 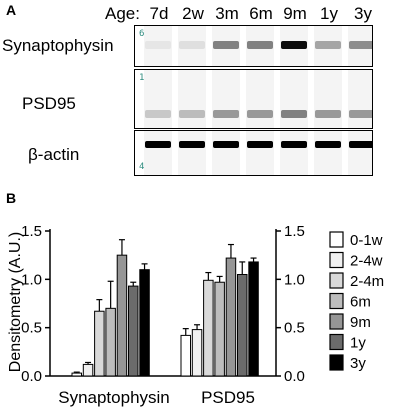 I want to click on row-label-synaptophysin: Synaptophysin, so click(x=58, y=45).